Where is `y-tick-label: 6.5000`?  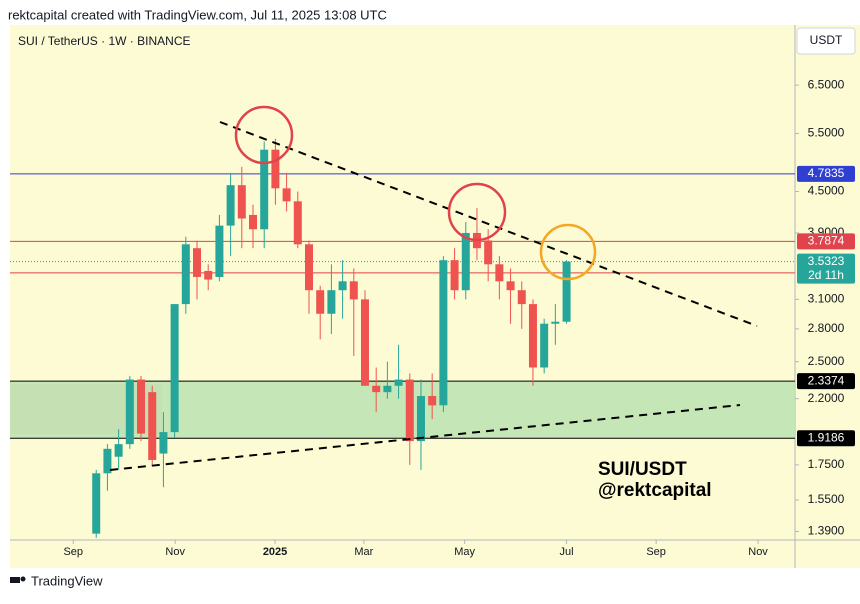
y-tick-label: 6.5000 is located at coordinates (826, 84).